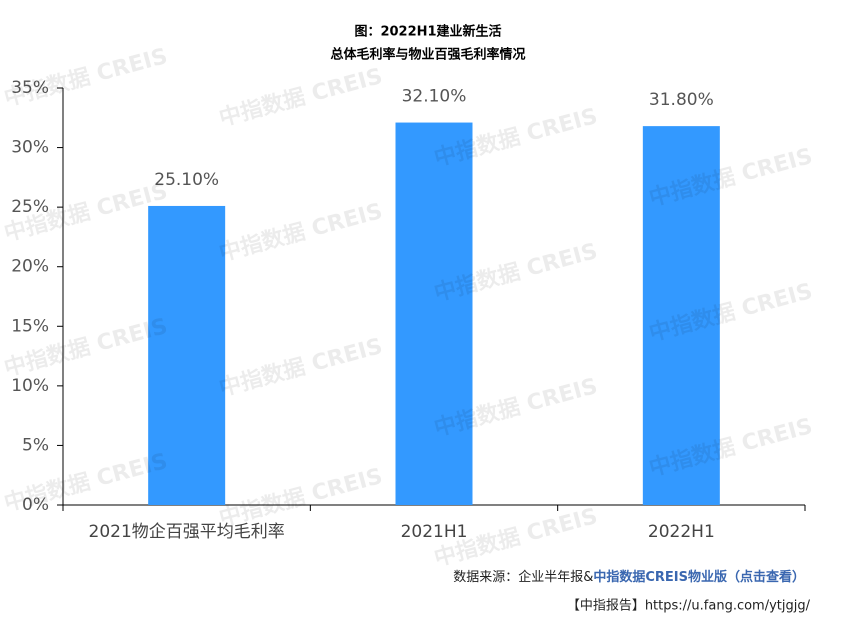  I want to click on source: 数据来源：企业半年报&中指数据CREIS物业版（点击查看）, so click(629, 577).